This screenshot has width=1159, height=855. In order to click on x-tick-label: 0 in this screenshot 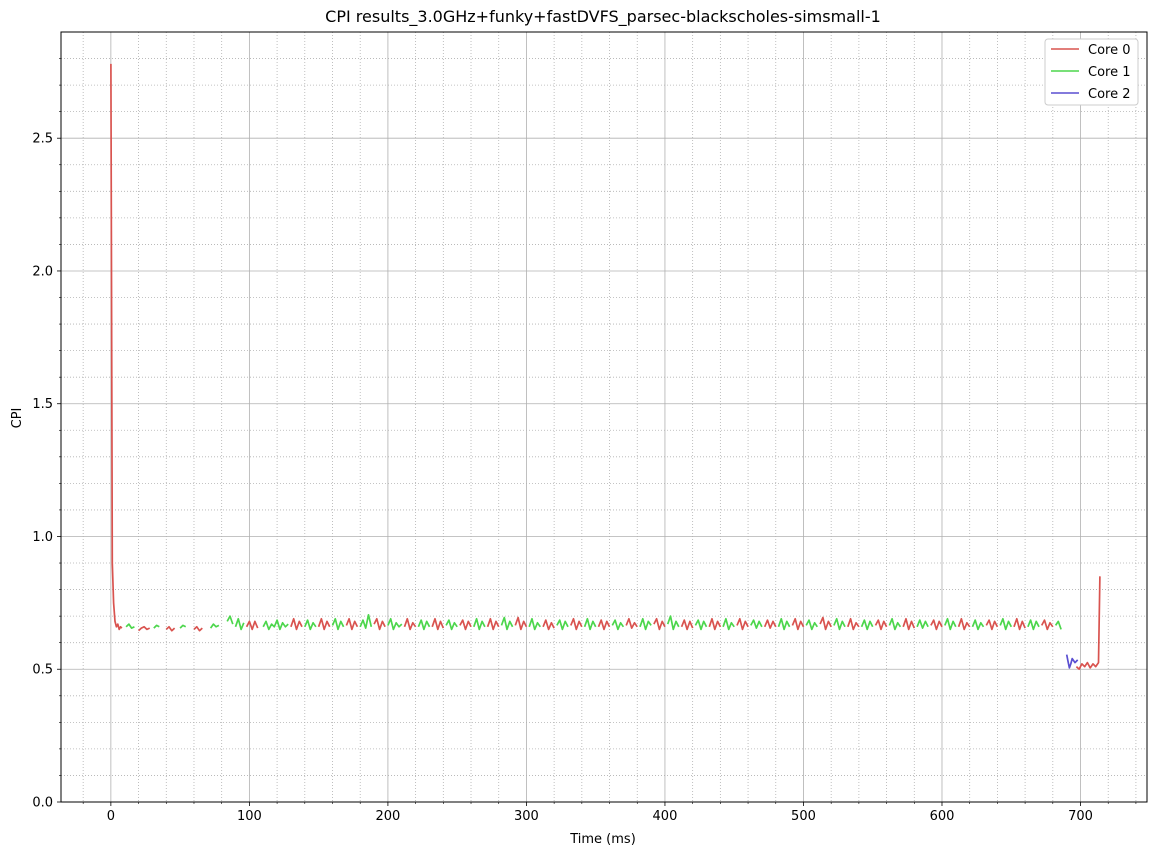, I will do `click(111, 816)`.